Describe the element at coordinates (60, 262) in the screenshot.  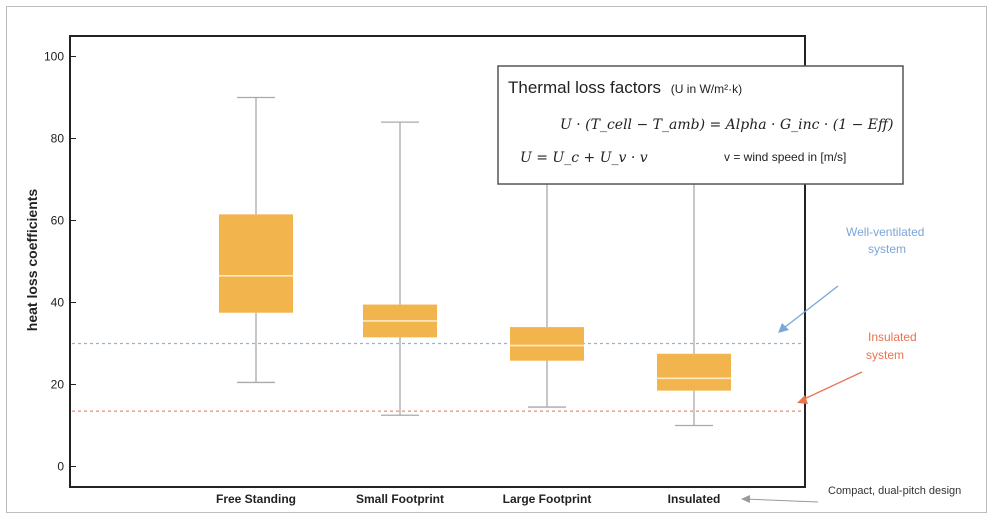
I see `y-axis: 0 20 40 60 80 100` at that location.